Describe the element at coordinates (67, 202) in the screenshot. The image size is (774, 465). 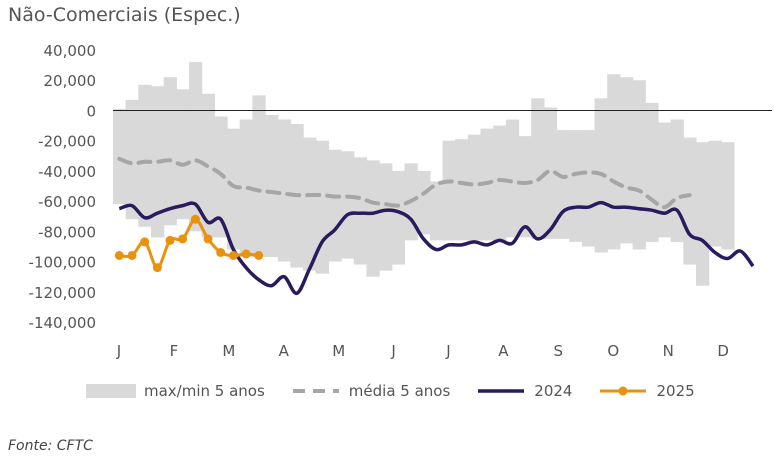
I see `y-tick-label: -60,000` at that location.